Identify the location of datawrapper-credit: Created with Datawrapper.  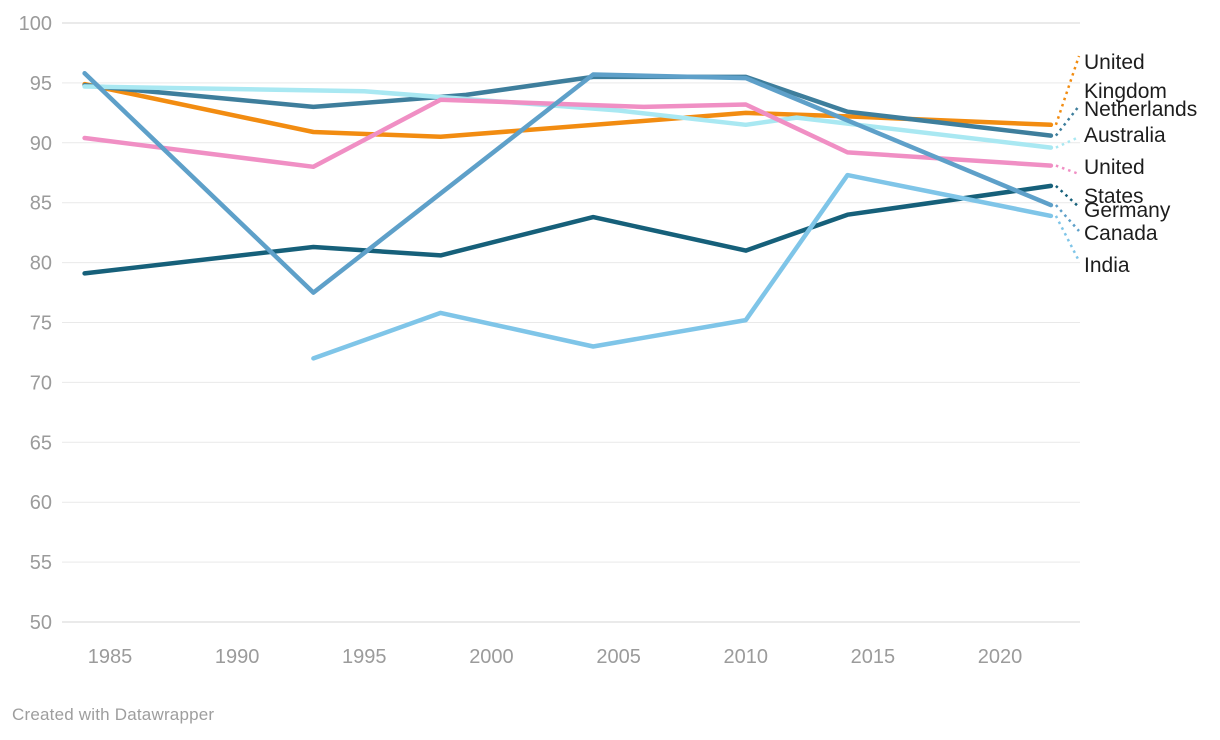
(113, 714).